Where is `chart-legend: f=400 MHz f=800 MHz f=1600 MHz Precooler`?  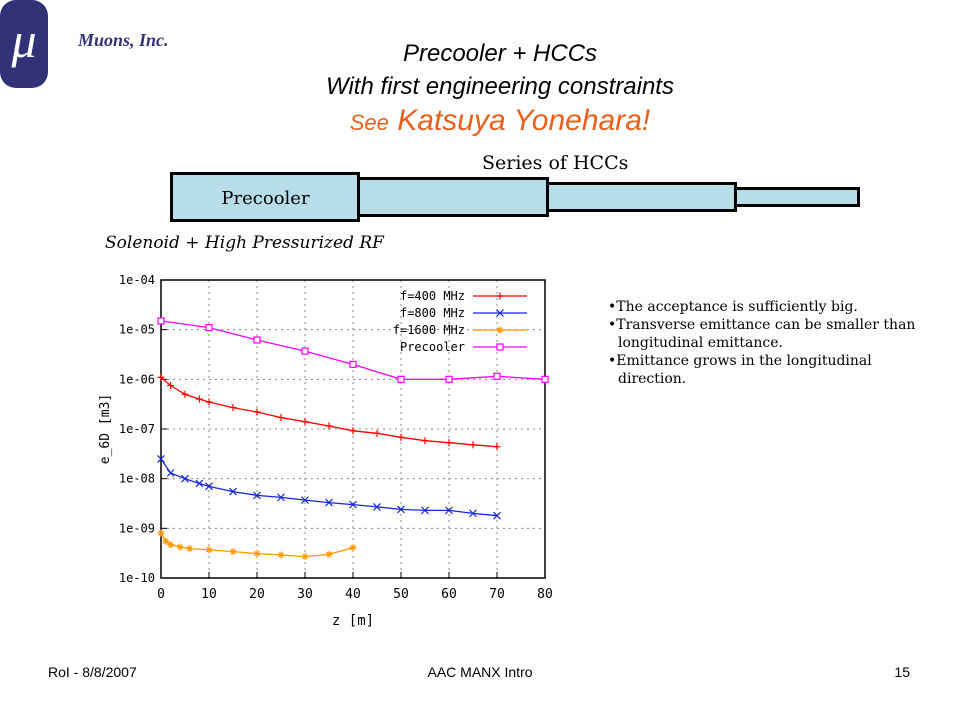 chart-legend: f=400 MHz f=800 MHz f=1600 MHz Precooler is located at coordinates (460, 321).